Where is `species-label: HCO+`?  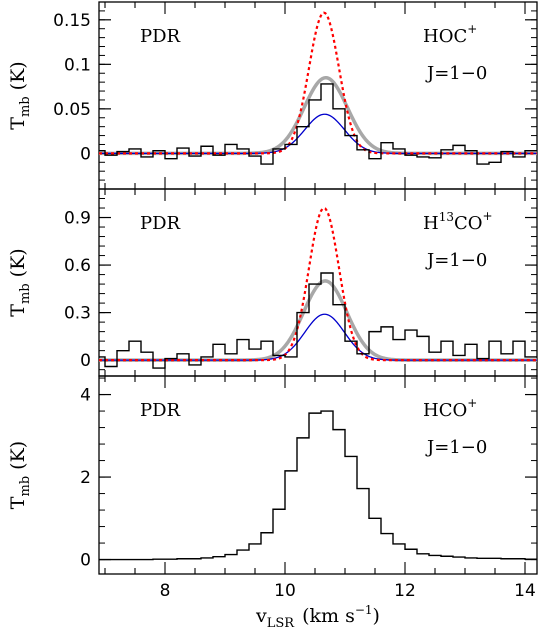 species-label: HCO+ is located at coordinates (450, 408).